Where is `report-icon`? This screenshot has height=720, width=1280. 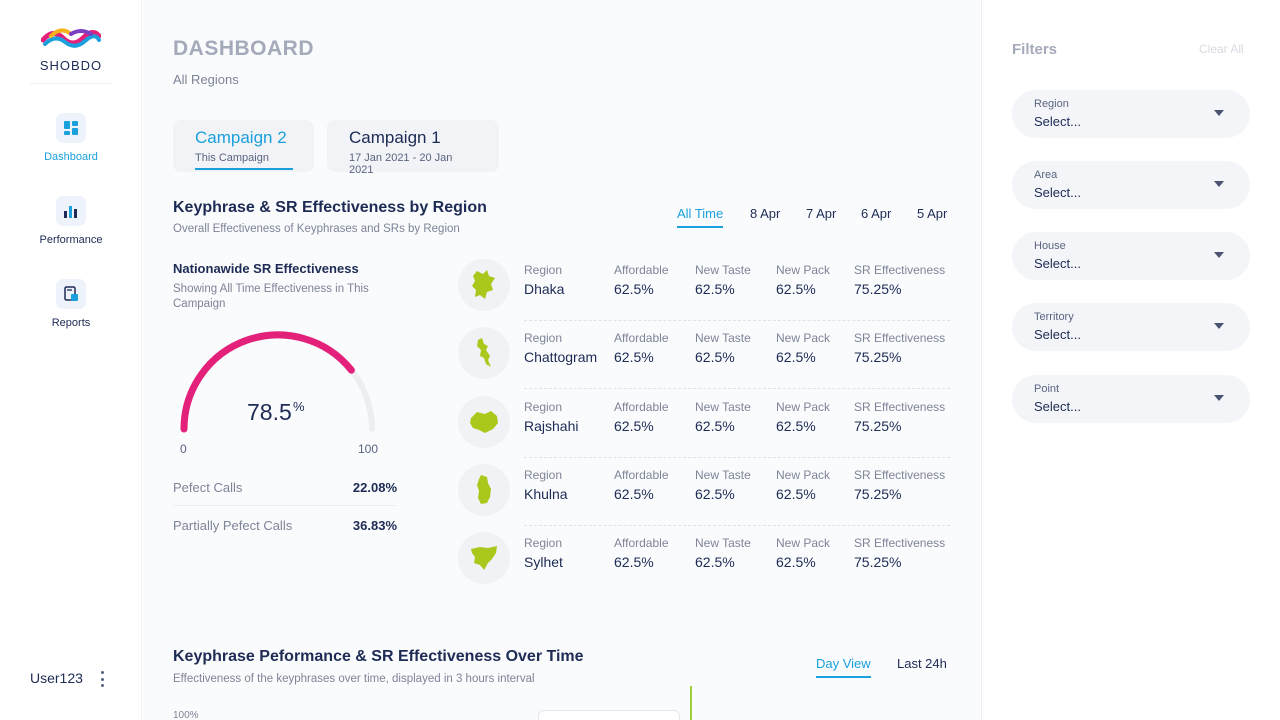
report-icon is located at coordinates (71, 294).